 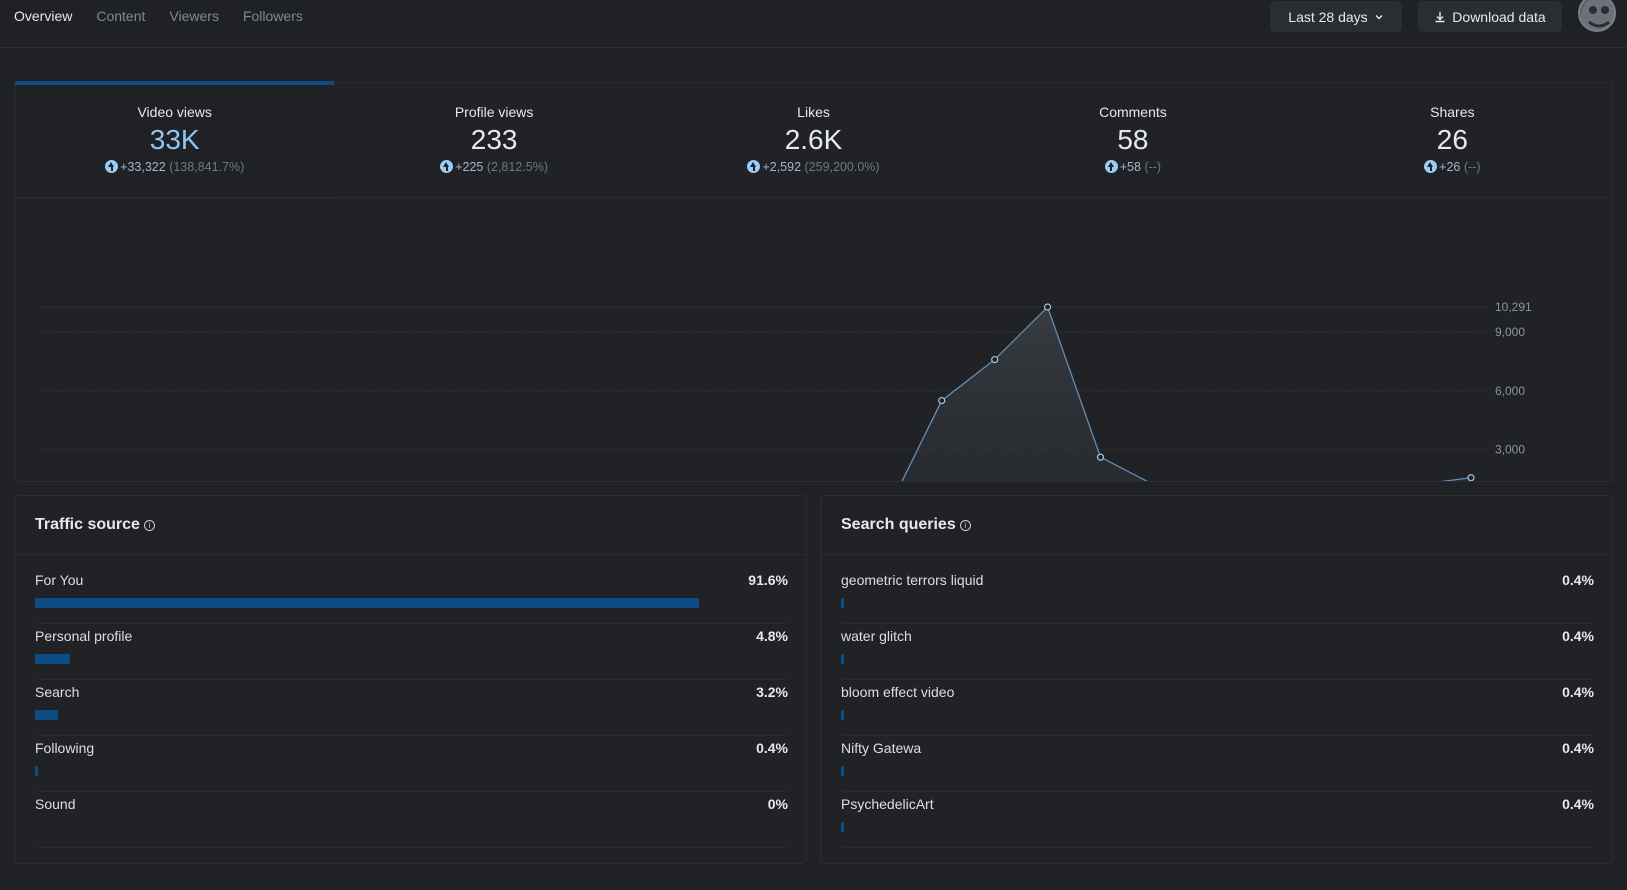 I want to click on list-item: Search 3.2%, so click(x=411, y=708).